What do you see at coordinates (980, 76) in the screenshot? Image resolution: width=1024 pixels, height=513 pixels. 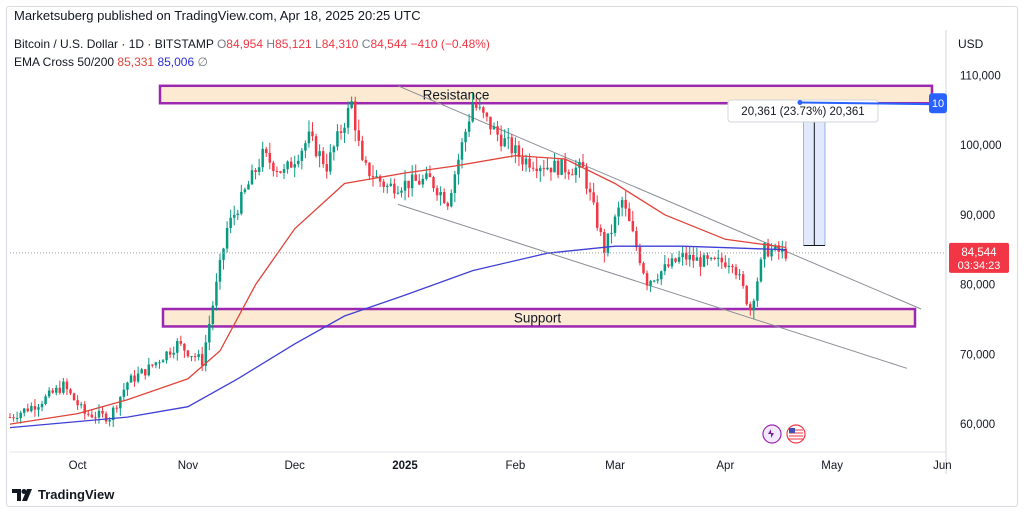 I see `y-tick-label: 110,000` at bounding box center [980, 76].